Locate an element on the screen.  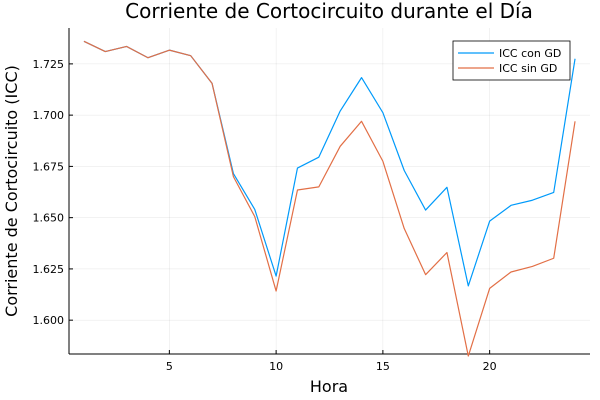
y-tick-label: 1.650 is located at coordinates (49, 218).